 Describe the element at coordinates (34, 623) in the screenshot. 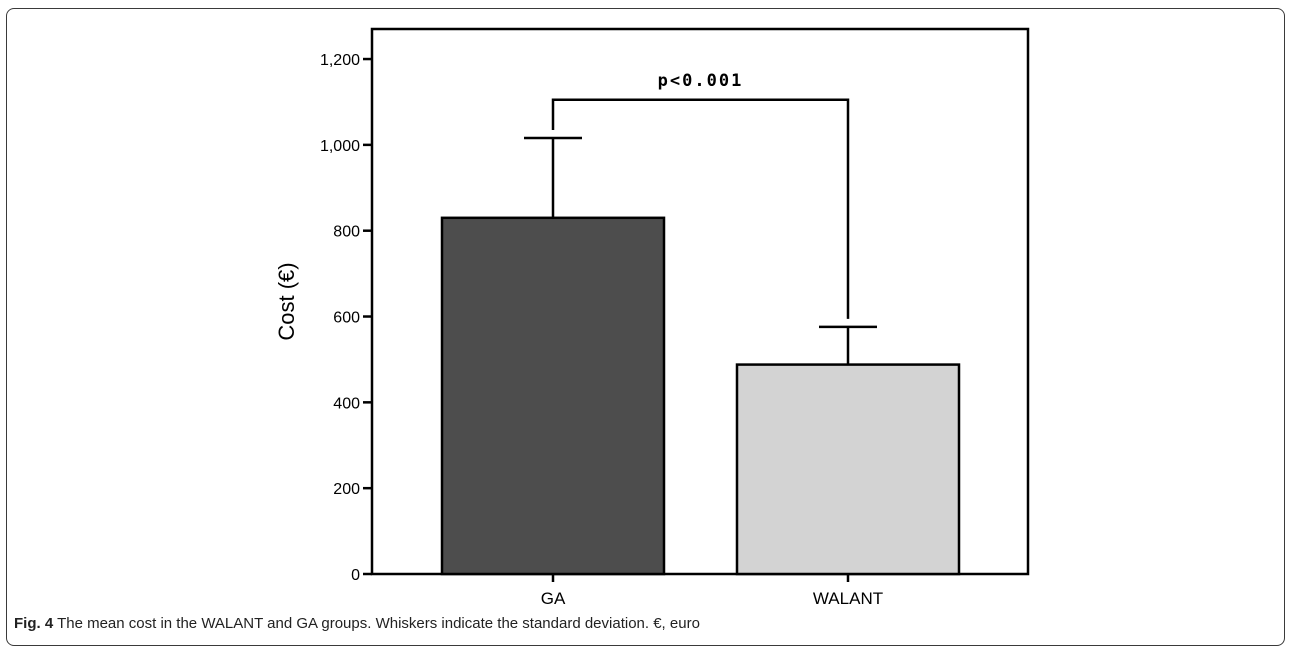

I see `figure-label: Fig. 4` at that location.